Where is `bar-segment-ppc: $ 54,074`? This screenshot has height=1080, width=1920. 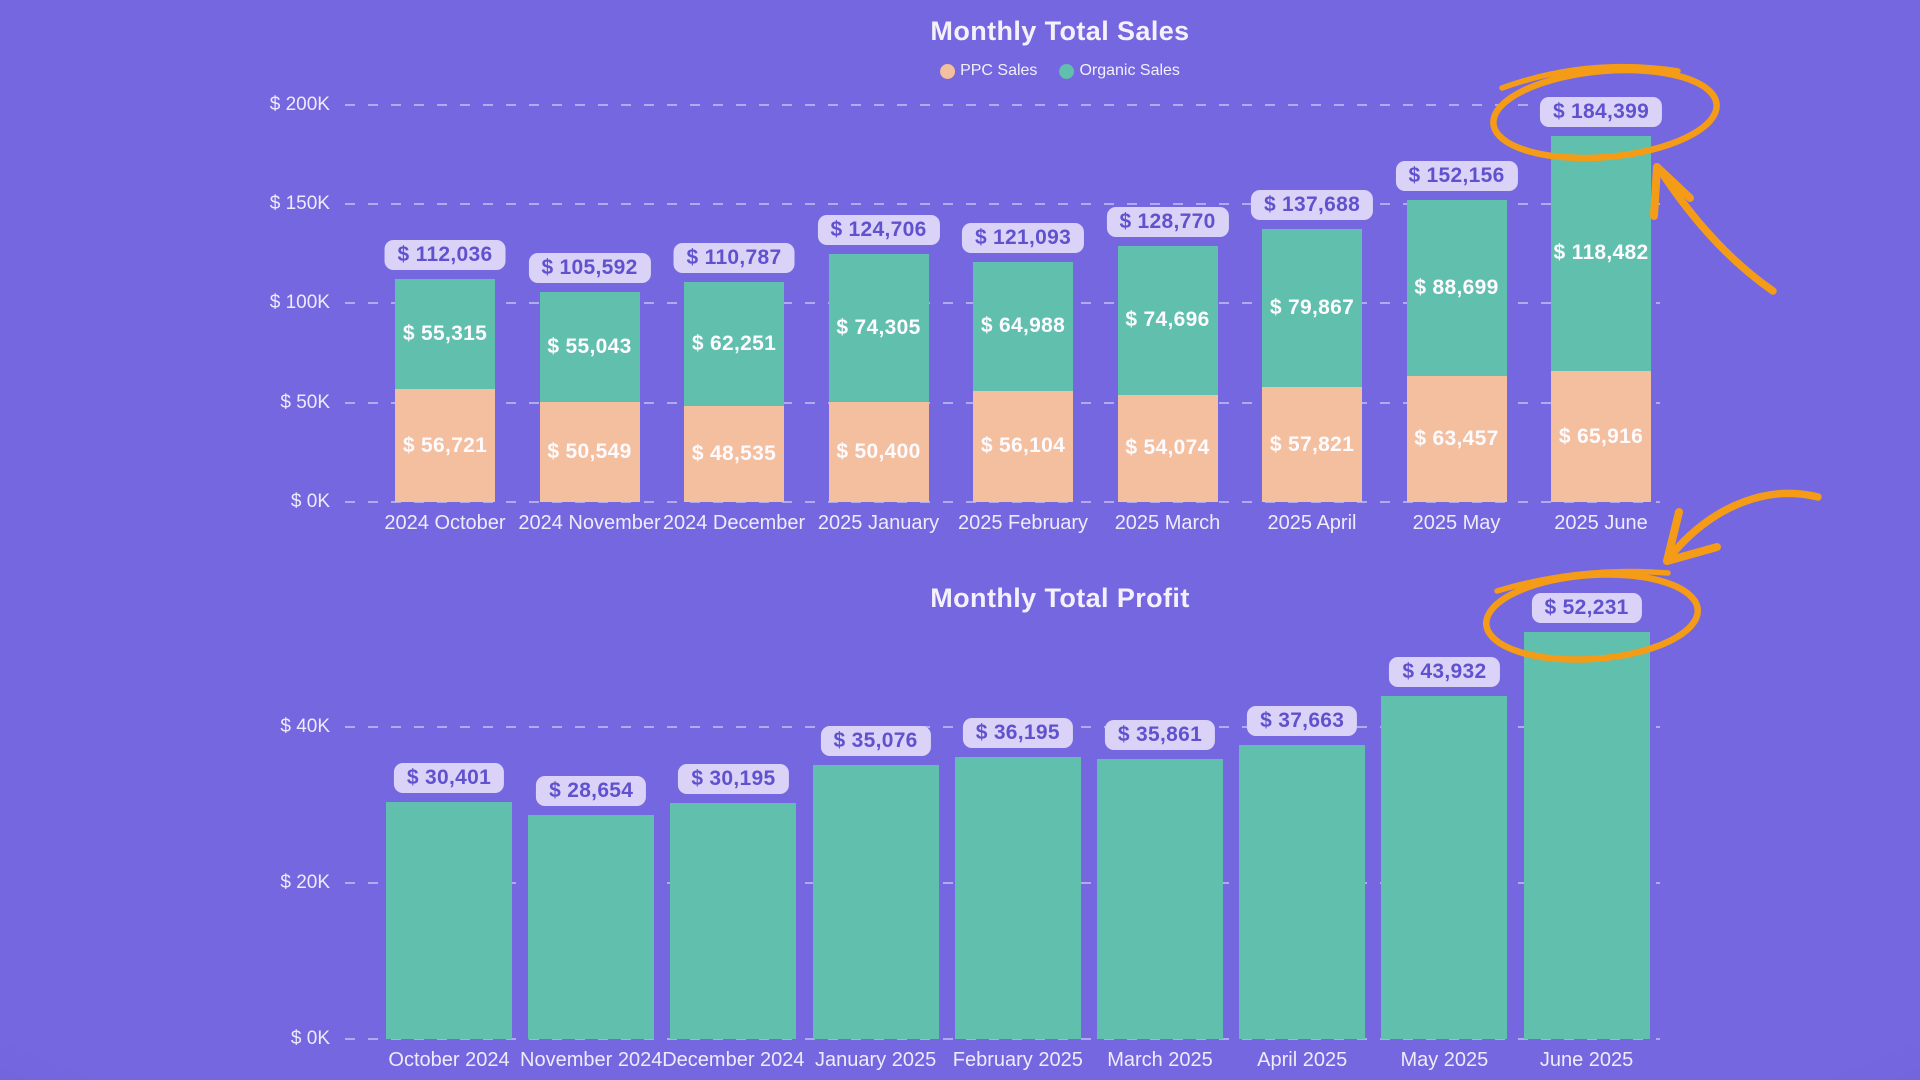 bar-segment-ppc: $ 54,074 is located at coordinates (1167, 448).